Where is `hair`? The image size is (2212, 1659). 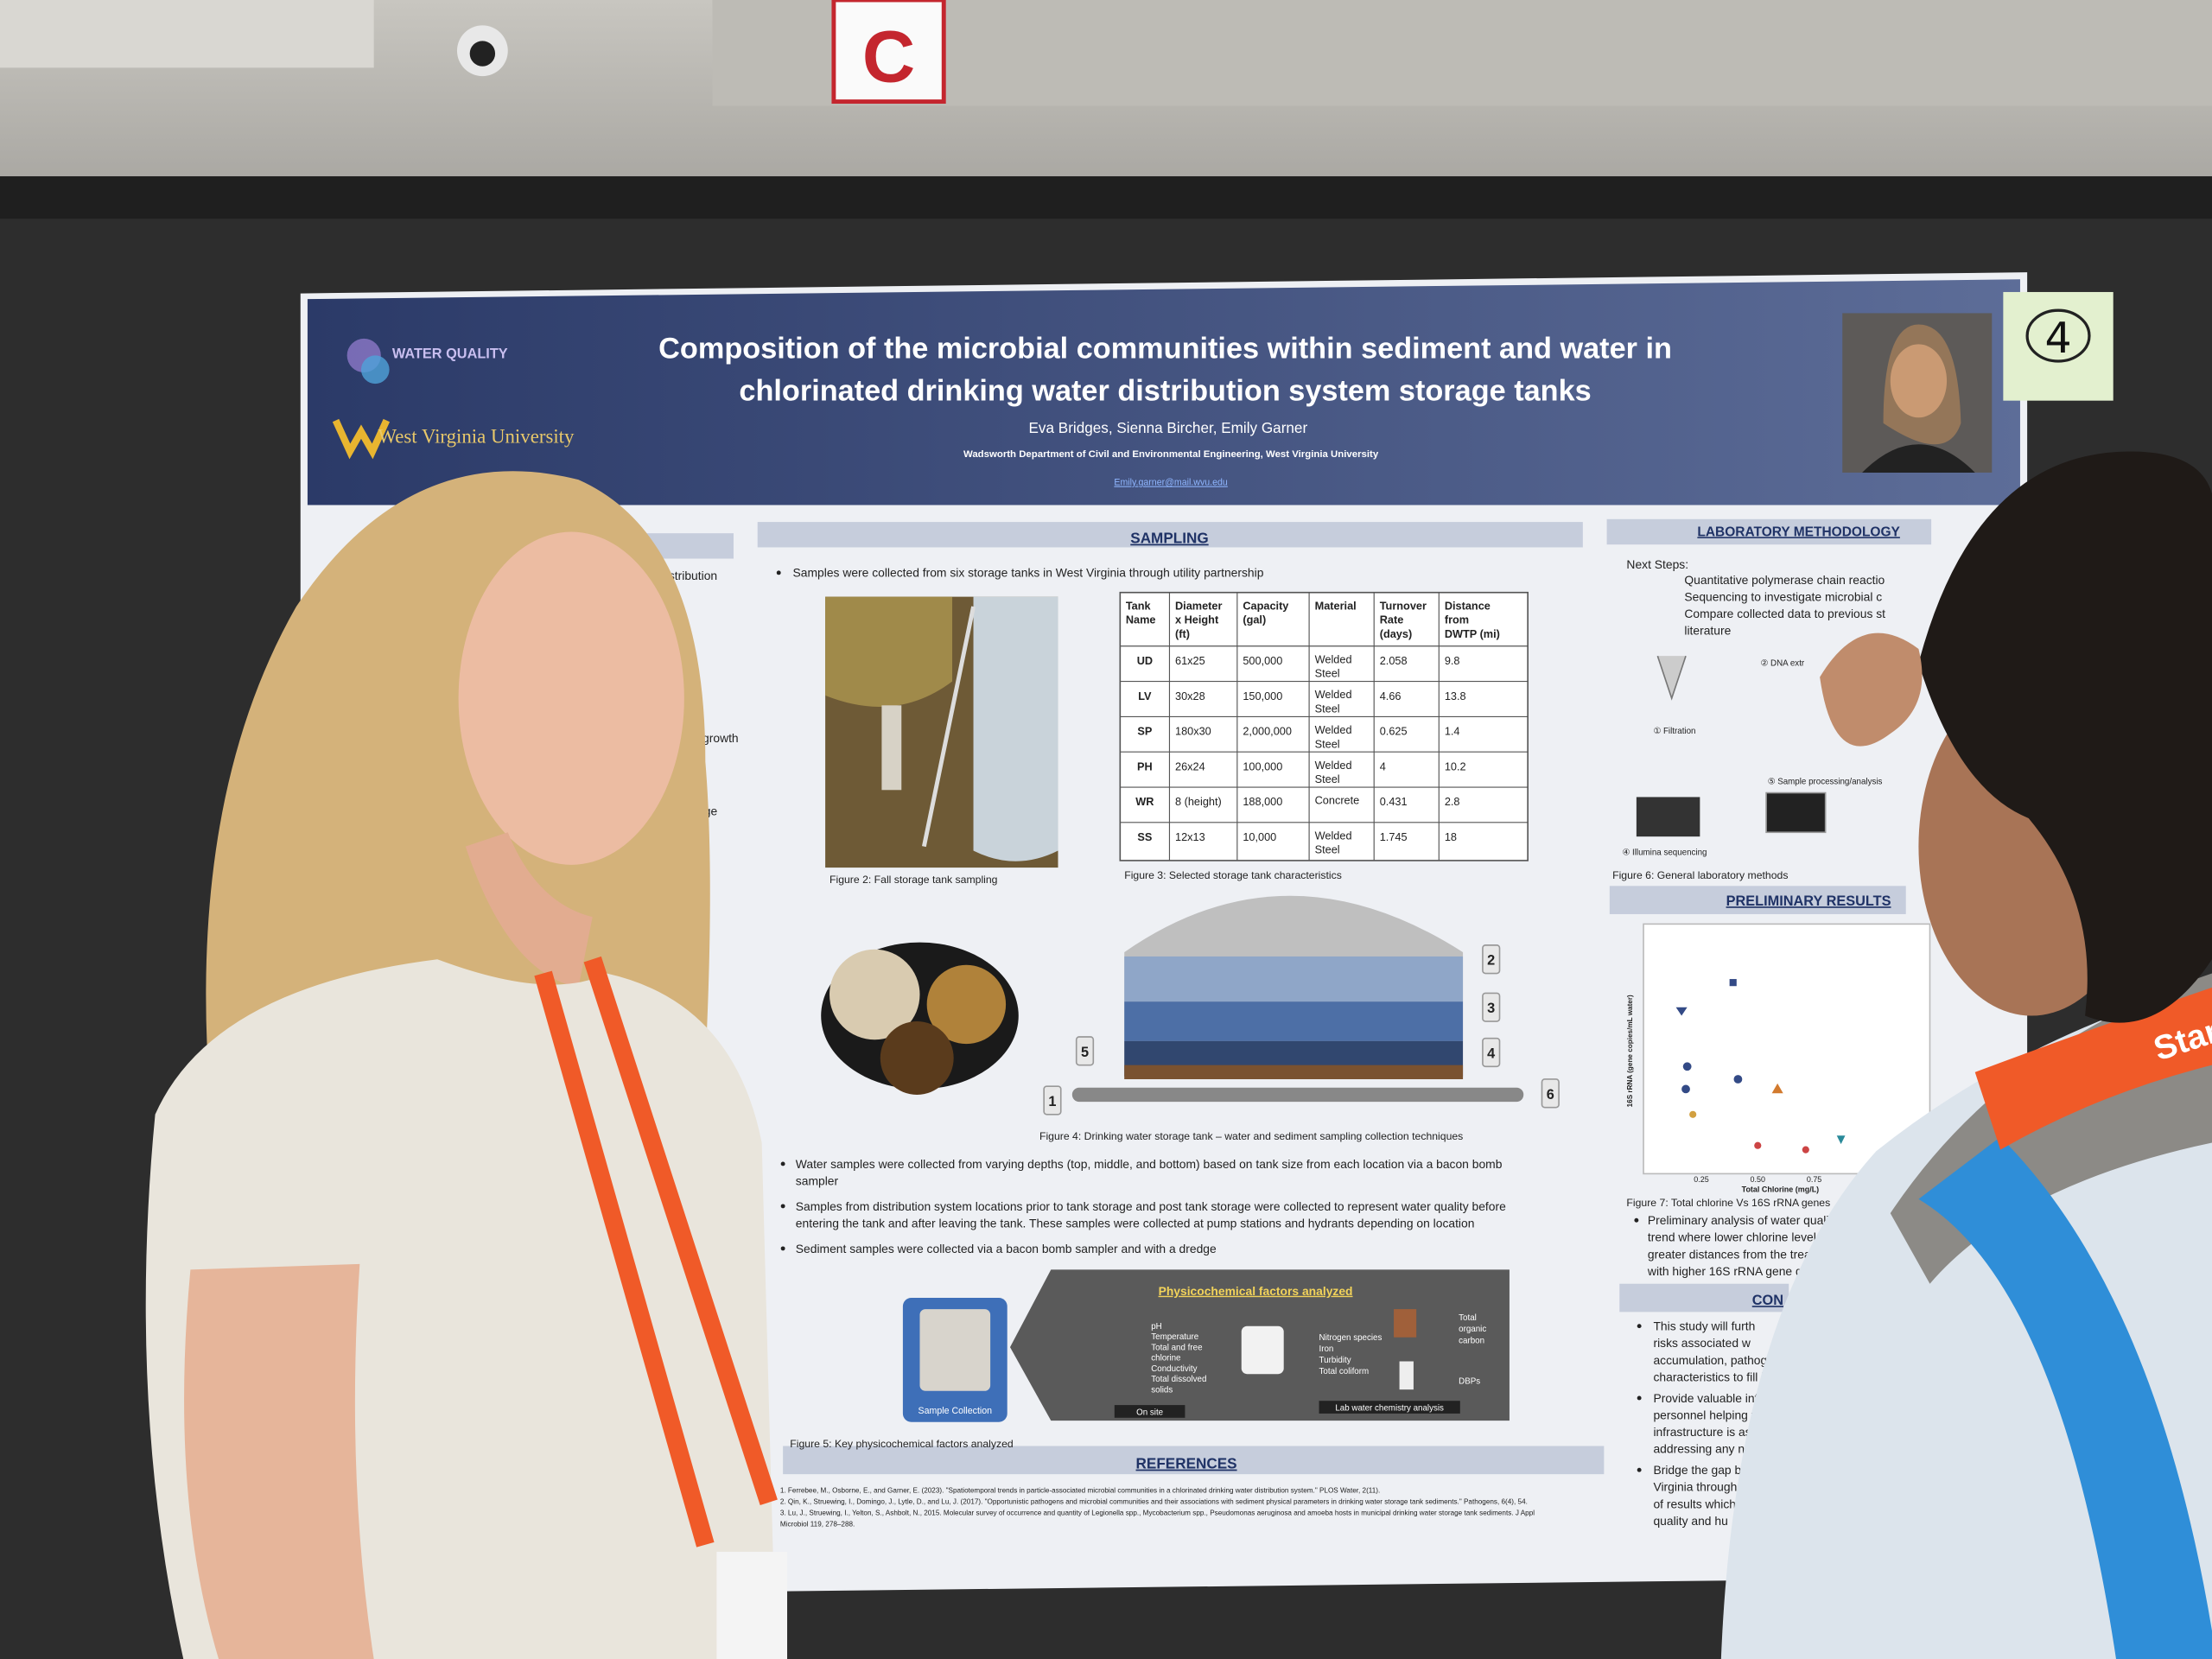
hair is located at coordinates (2065, 737).